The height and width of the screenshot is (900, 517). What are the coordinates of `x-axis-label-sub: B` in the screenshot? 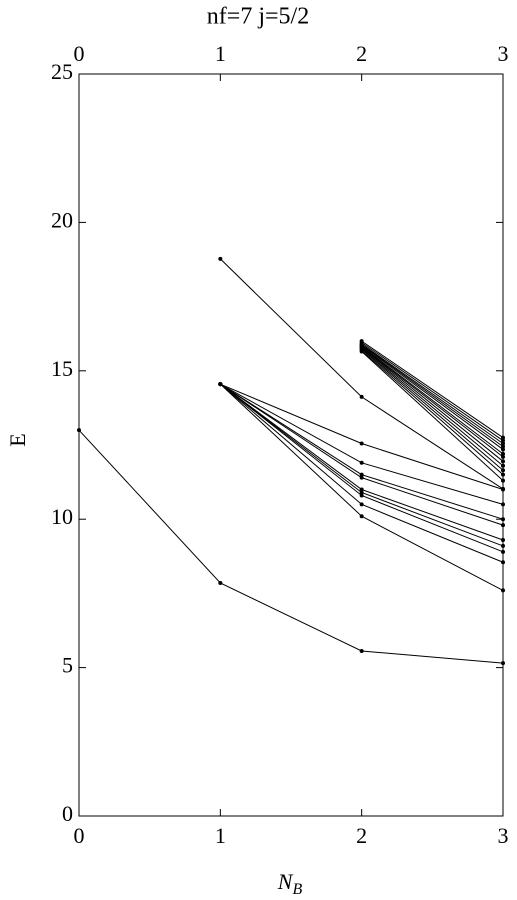 It's located at (297, 889).